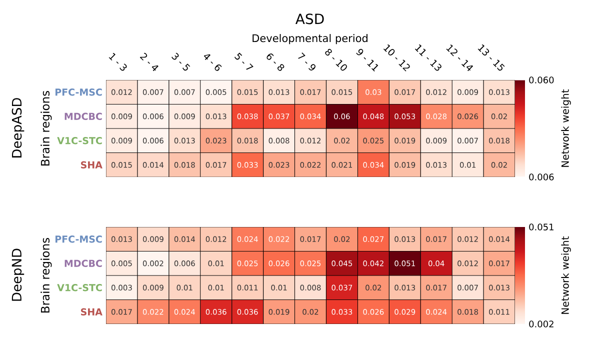  Describe the element at coordinates (149, 62) in the screenshot. I see `x-tick-label: 2 - 4` at that location.